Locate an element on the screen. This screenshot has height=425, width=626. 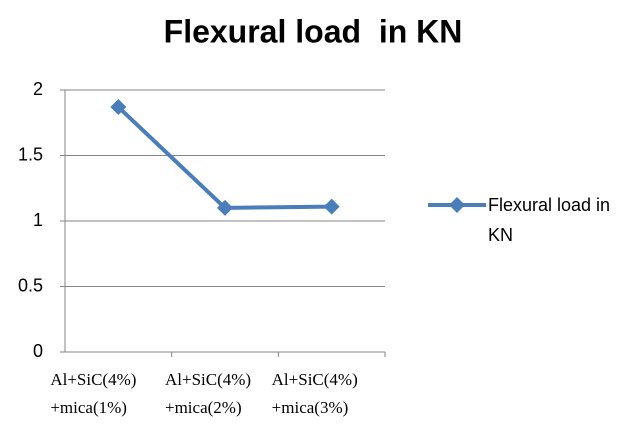
line is located at coordinates (224, 157).